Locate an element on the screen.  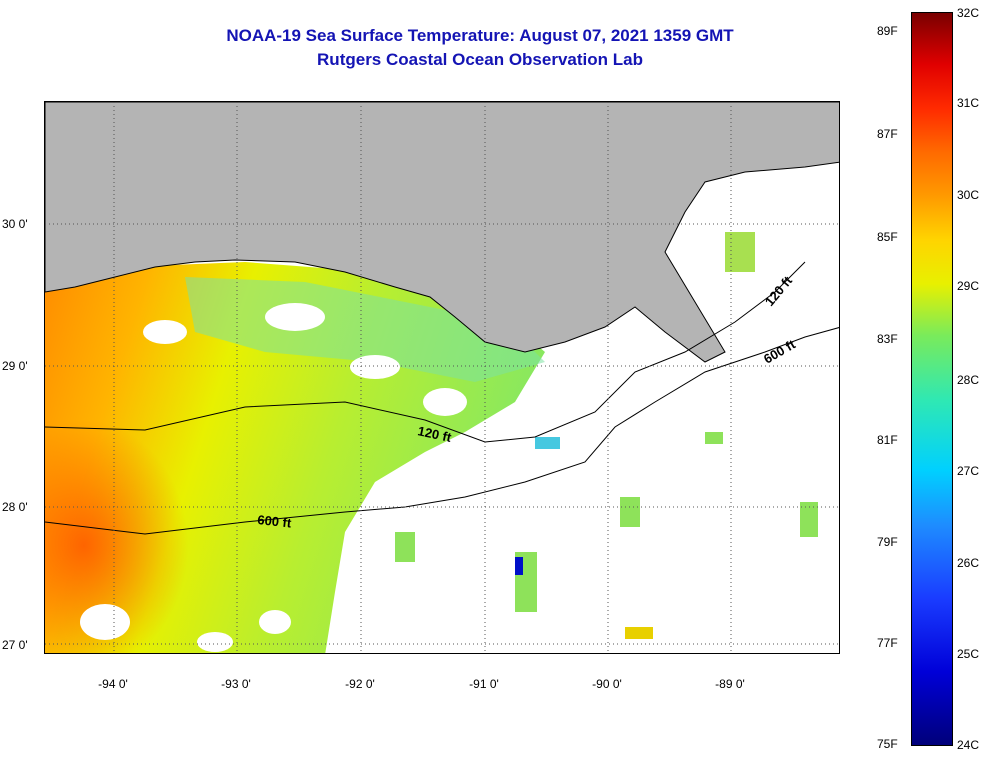
temperature-colorbar is located at coordinates (932, 379).